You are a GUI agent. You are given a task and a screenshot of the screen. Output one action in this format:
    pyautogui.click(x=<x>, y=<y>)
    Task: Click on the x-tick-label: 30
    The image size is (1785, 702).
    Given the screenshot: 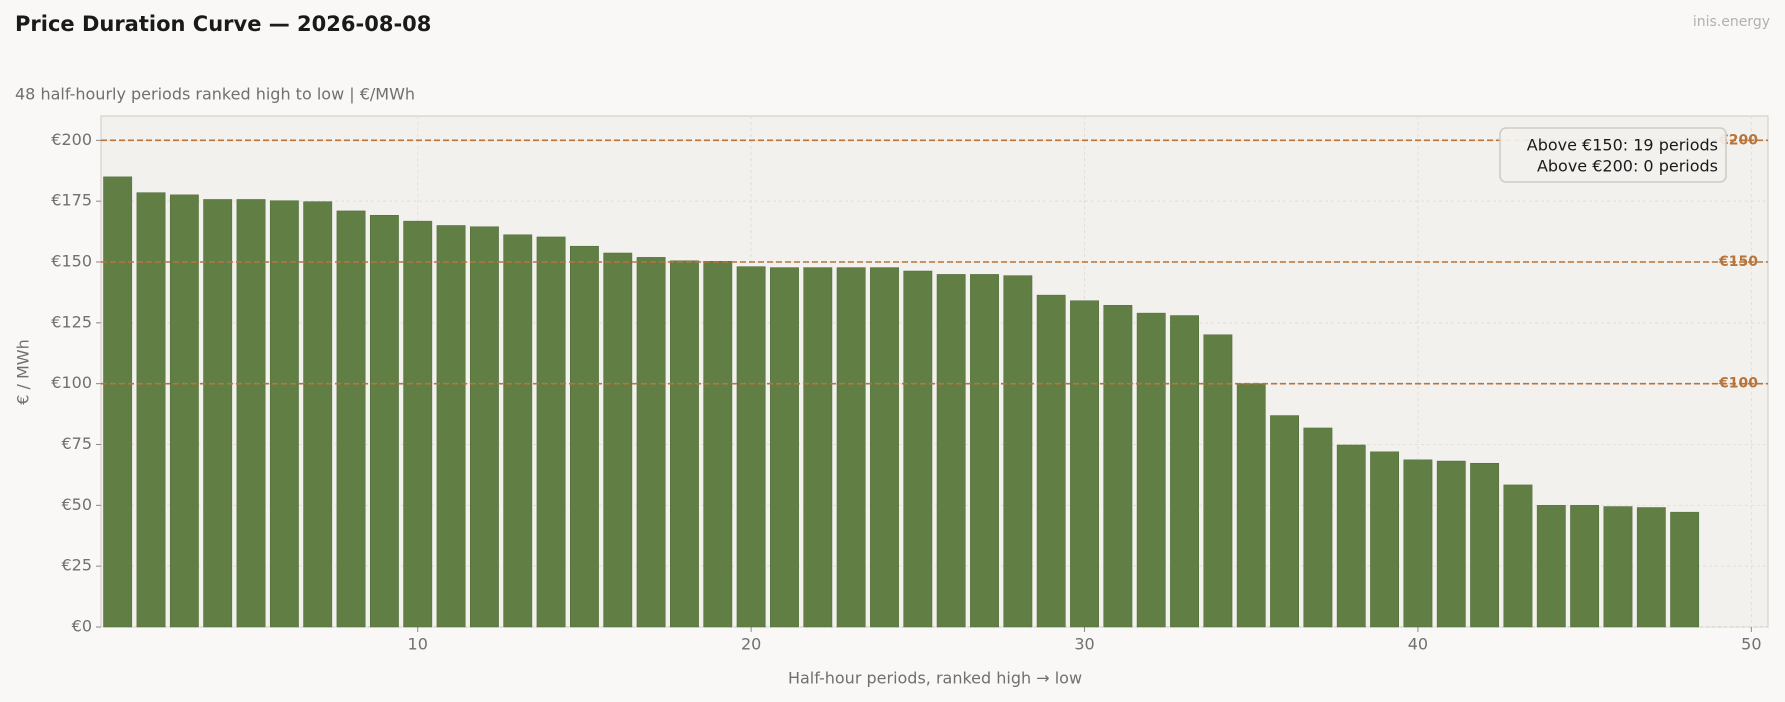 What is the action you would take?
    pyautogui.click(x=1084, y=644)
    